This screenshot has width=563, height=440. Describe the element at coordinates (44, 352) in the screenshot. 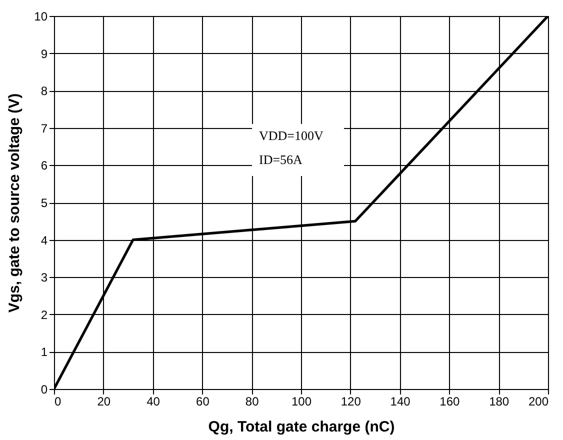

I see `y-tick-label: 1` at that location.